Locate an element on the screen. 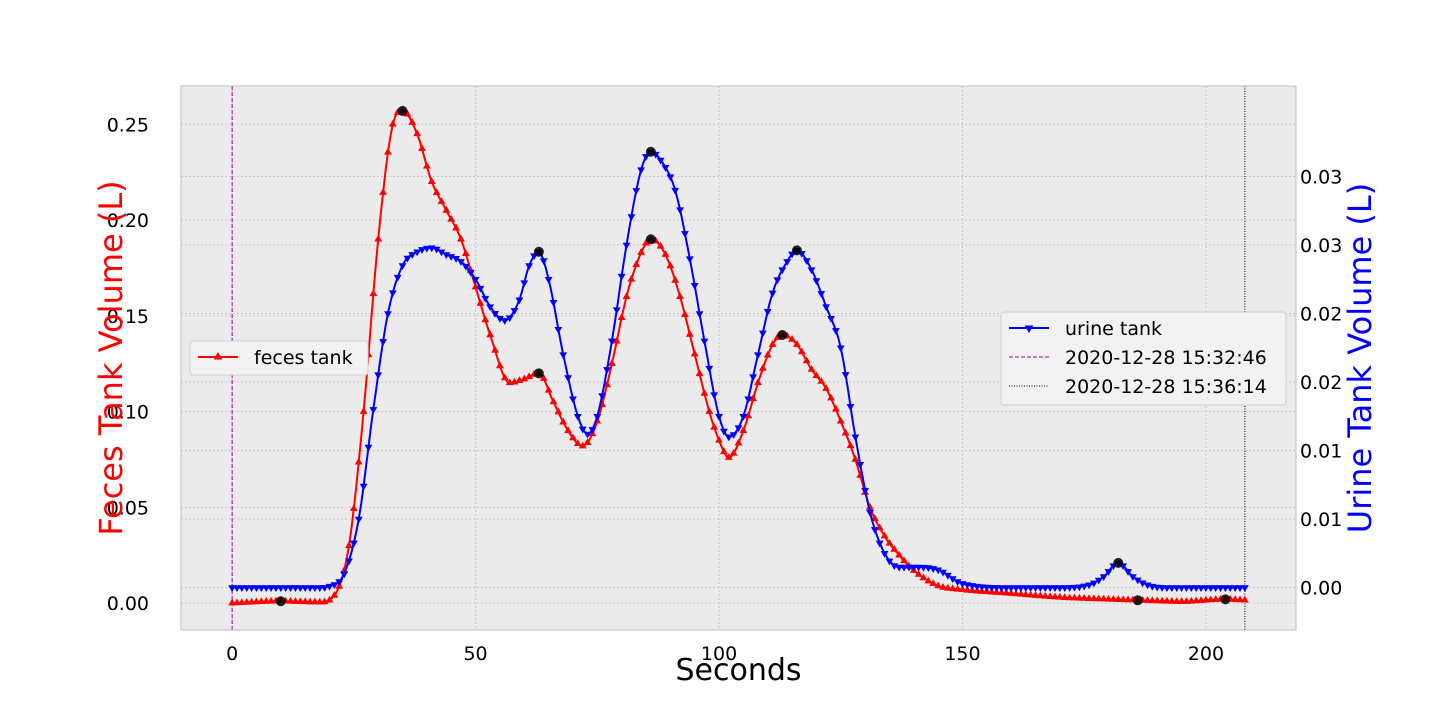 This screenshot has width=1440, height=720. y-right-tick-label: 0.00 is located at coordinates (1321, 589).